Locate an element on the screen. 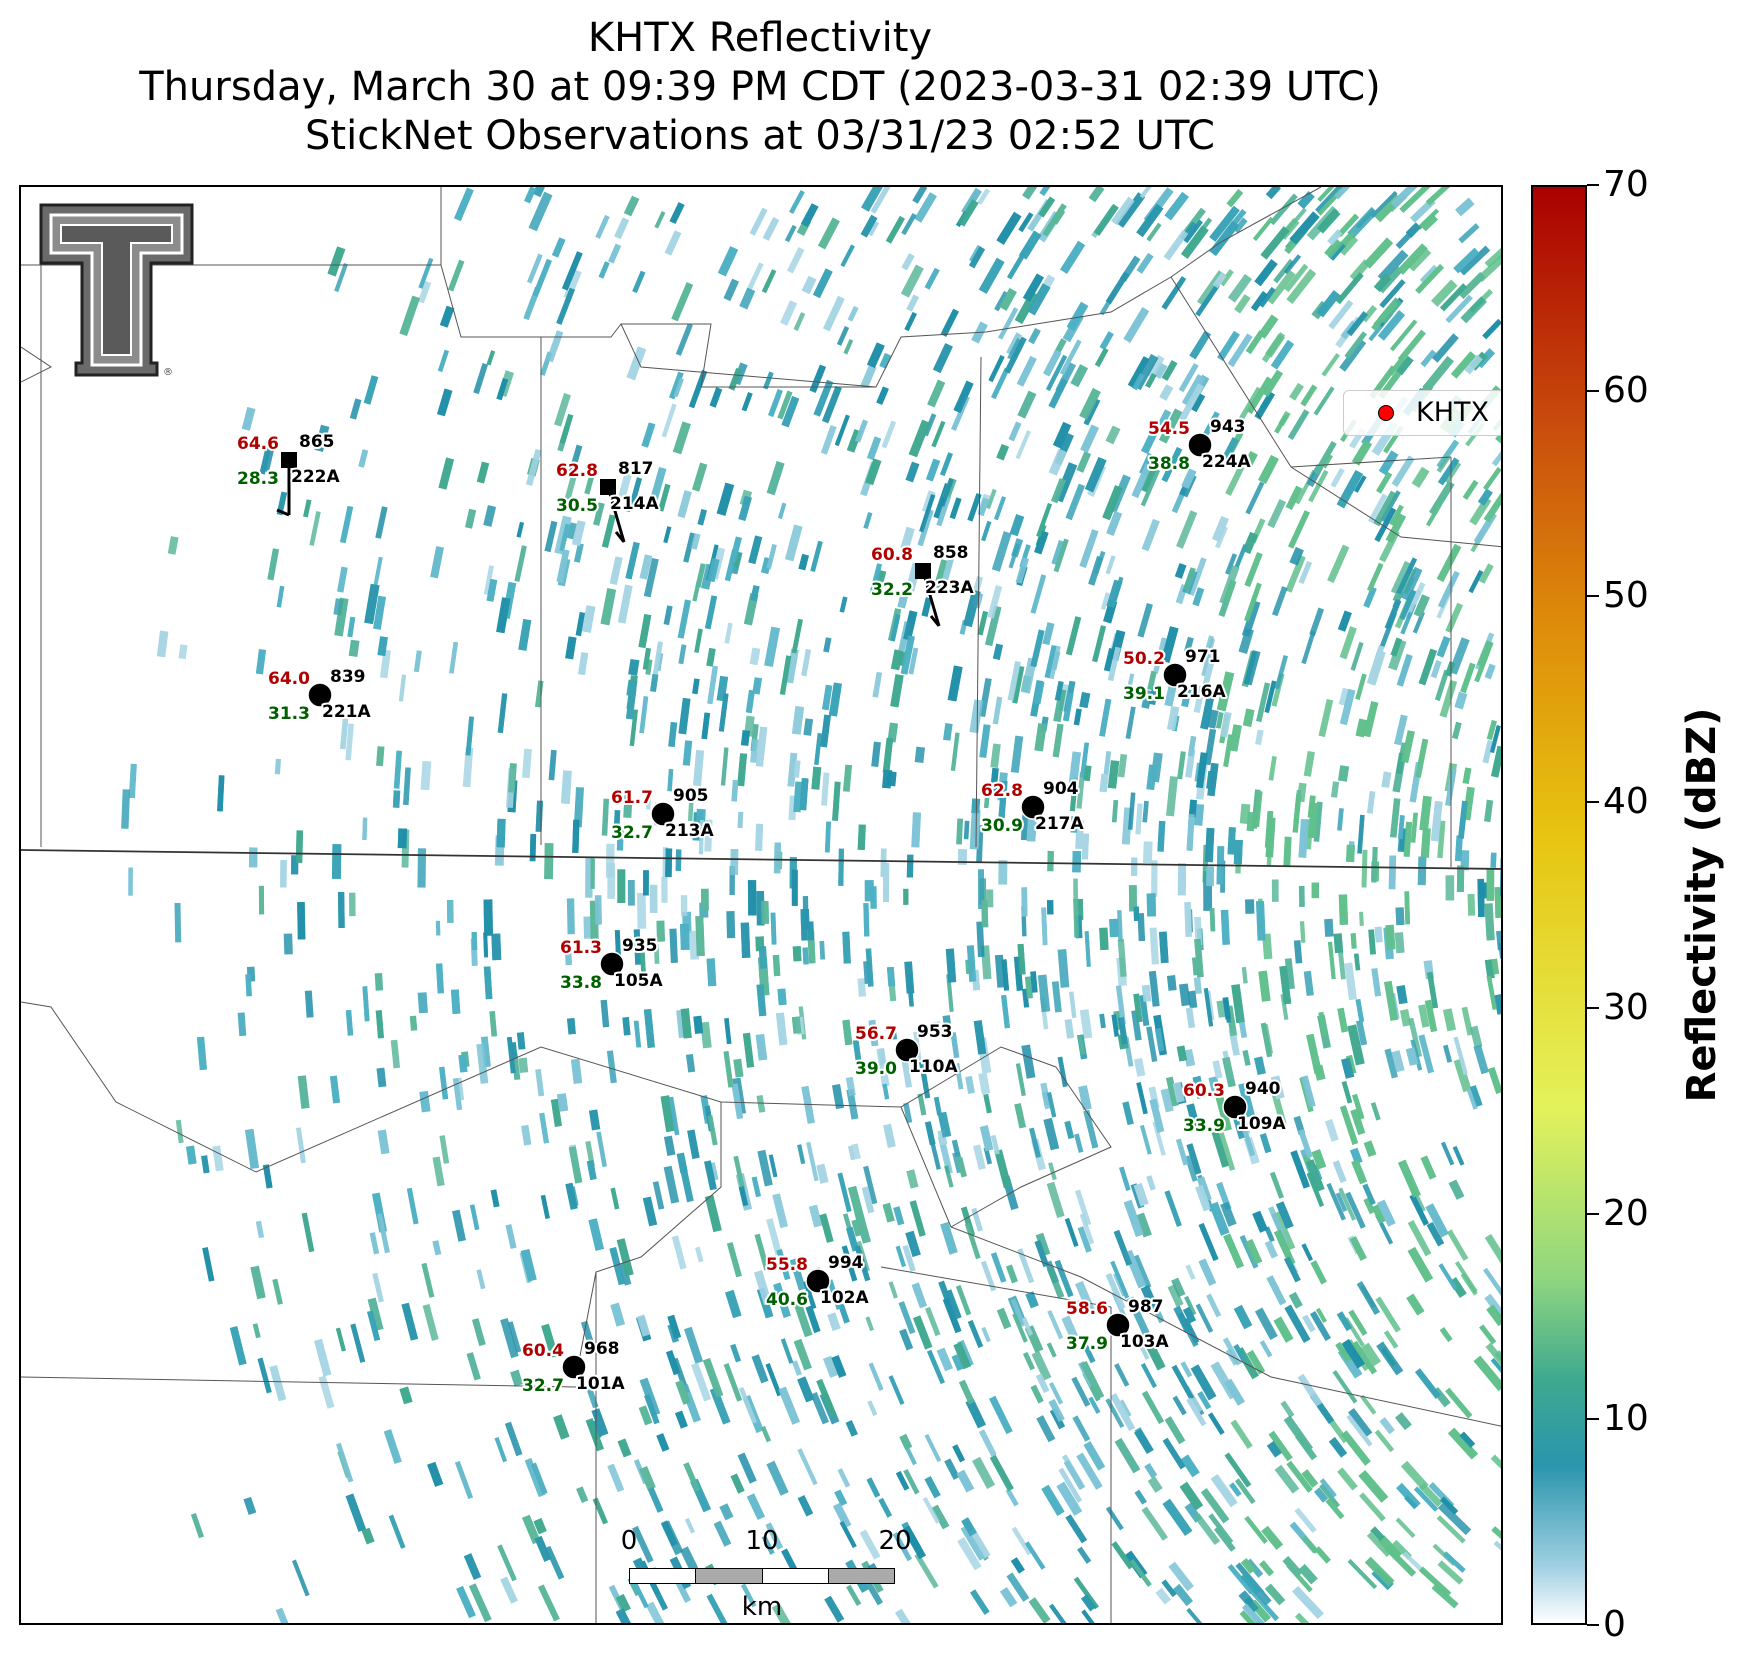  station-101A: 60.4 968 32.7 101A is located at coordinates (573, 1367).